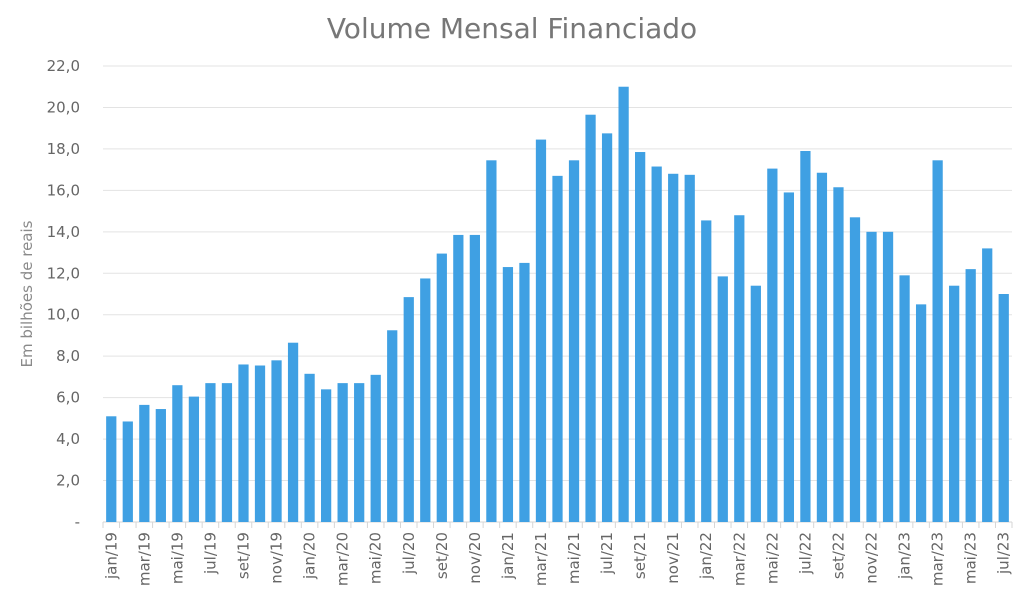 This screenshot has width=1024, height=602. Describe the element at coordinates (63, 149) in the screenshot. I see `y-tick-label: 18,0` at that location.